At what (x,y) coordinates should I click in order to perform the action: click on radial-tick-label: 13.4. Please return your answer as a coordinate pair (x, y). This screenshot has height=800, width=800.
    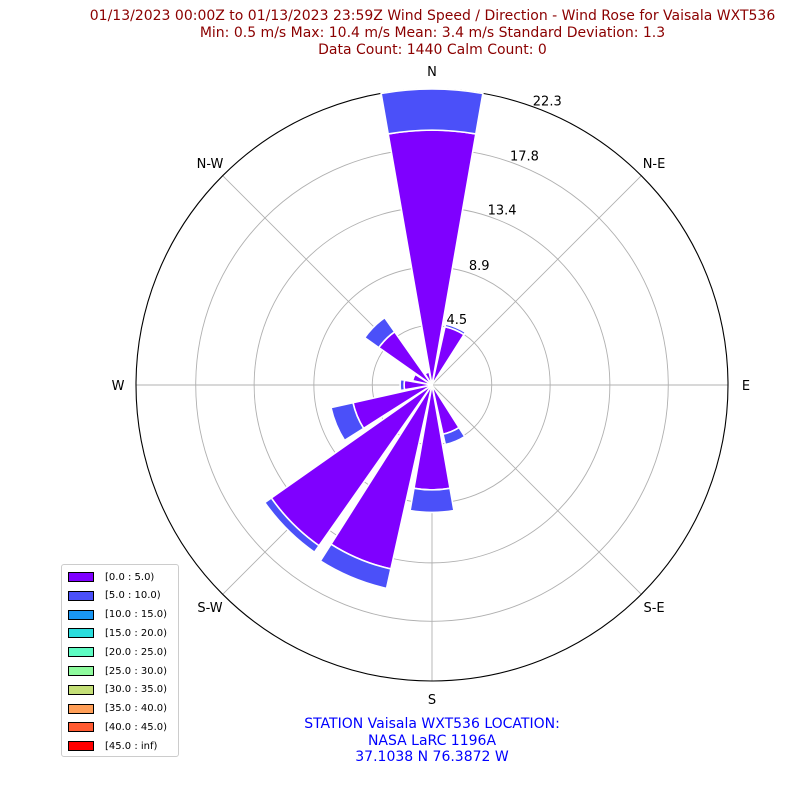
    Looking at the image, I should click on (502, 211).